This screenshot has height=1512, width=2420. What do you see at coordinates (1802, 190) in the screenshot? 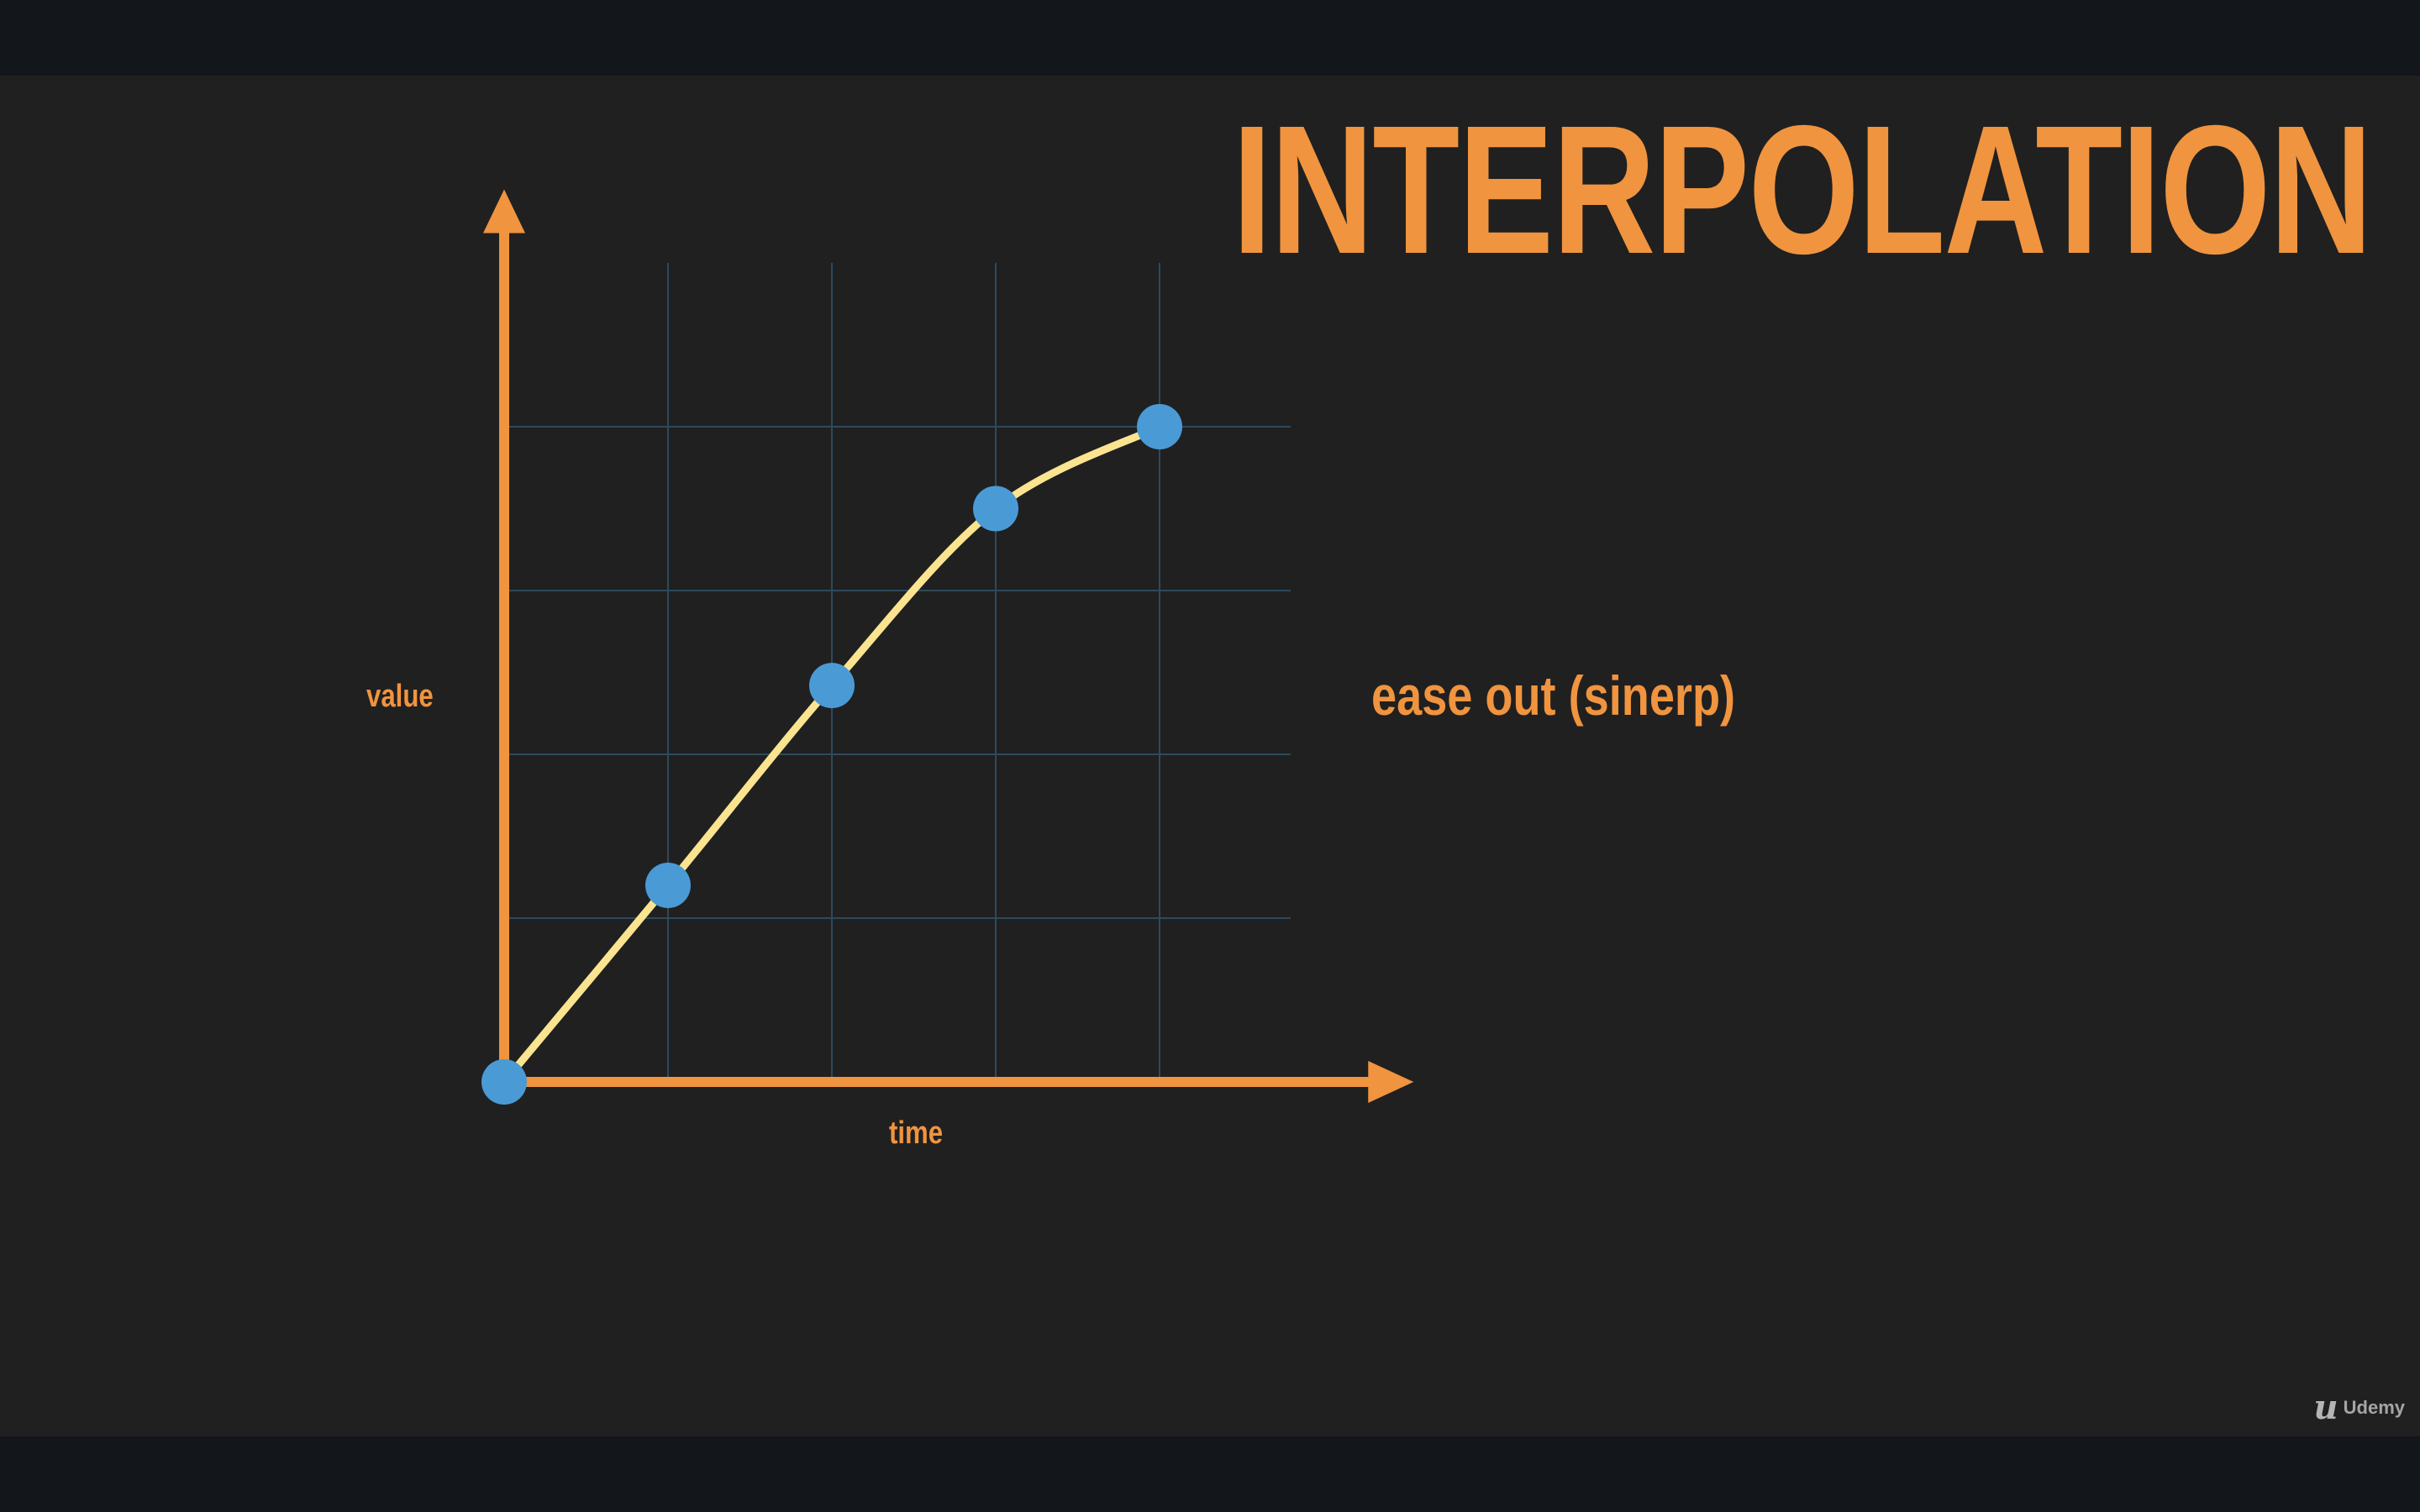
I see `slide-title: INTERPOLATION` at bounding box center [1802, 190].